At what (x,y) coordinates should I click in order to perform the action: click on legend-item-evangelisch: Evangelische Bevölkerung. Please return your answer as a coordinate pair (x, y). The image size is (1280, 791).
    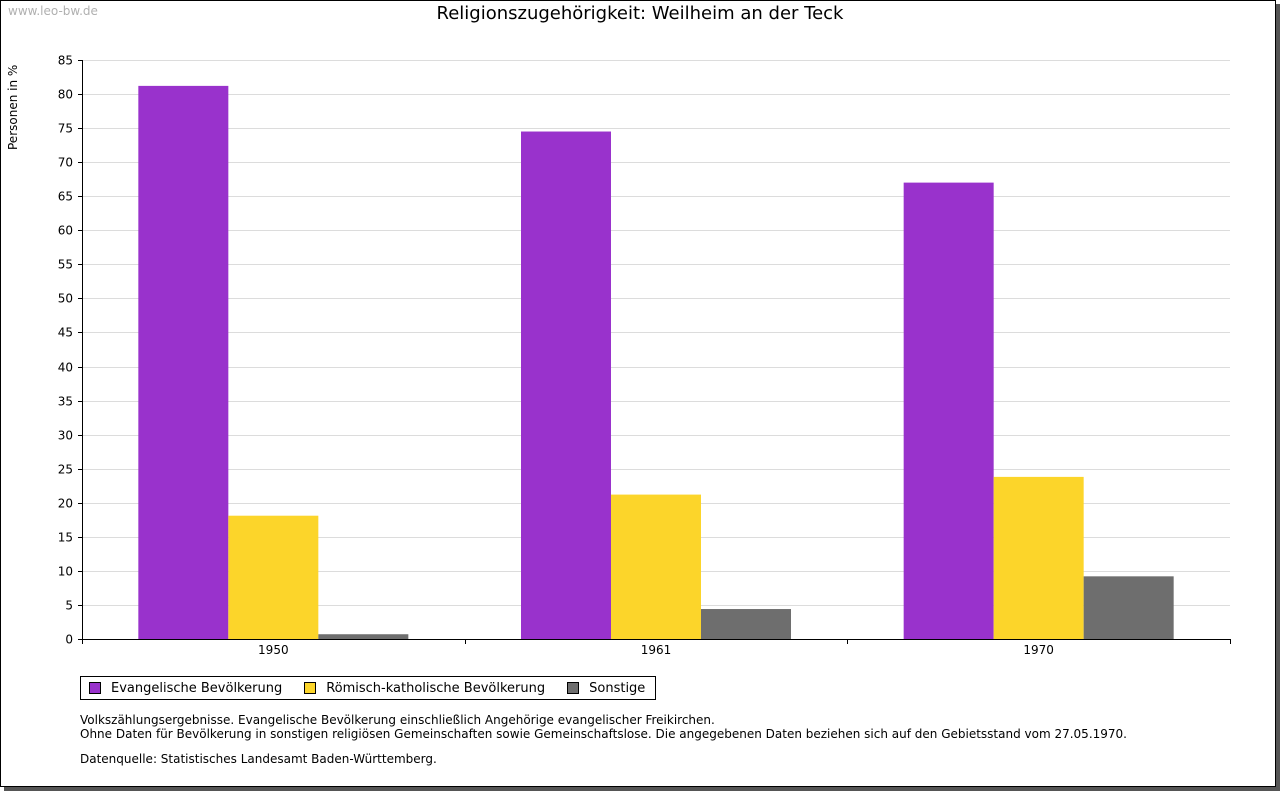
    Looking at the image, I should click on (185, 688).